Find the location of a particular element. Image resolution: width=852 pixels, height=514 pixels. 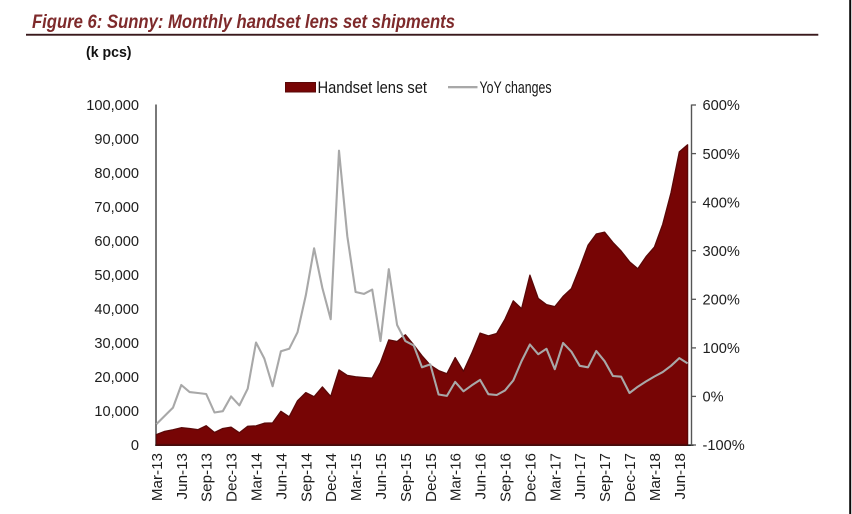

svg-text: 20,000 is located at coordinates (116, 378).